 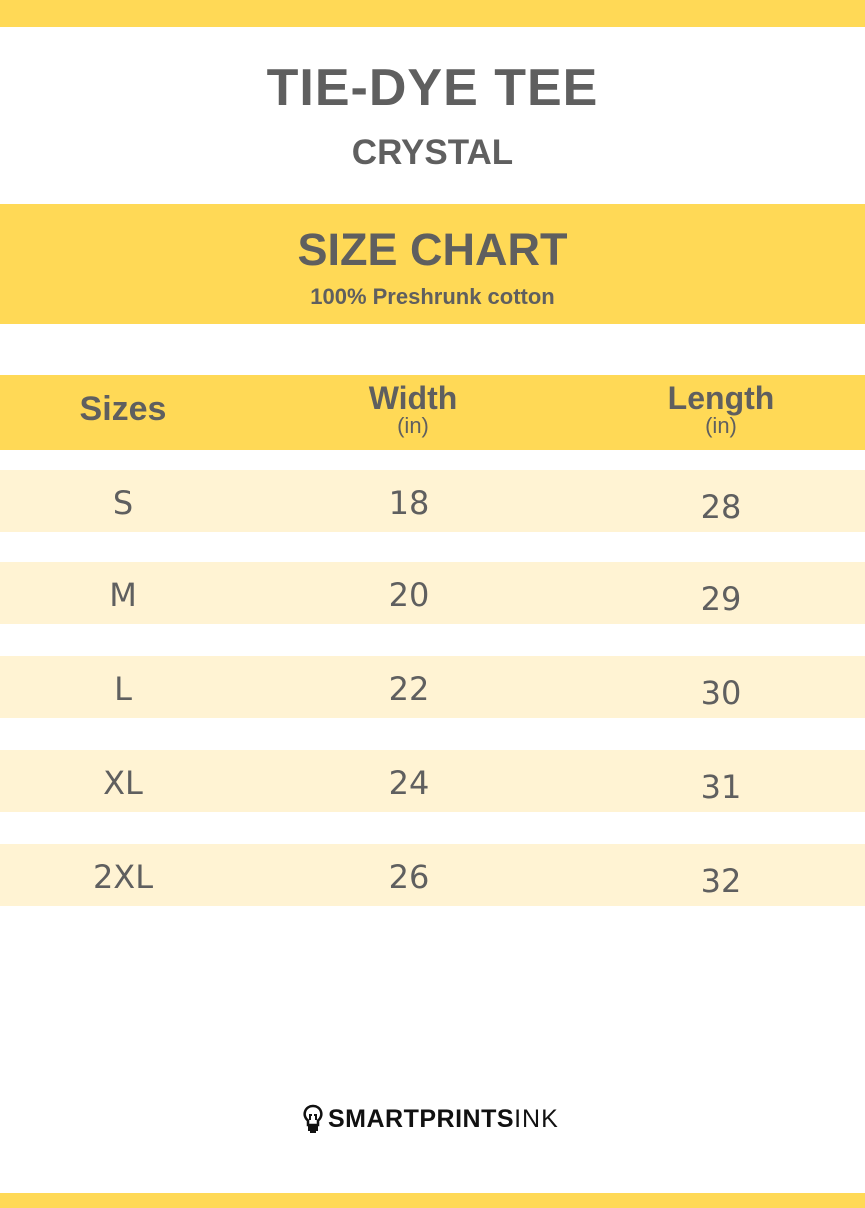 I want to click on product-title: TIE-DYE TEE, so click(x=432, y=88).